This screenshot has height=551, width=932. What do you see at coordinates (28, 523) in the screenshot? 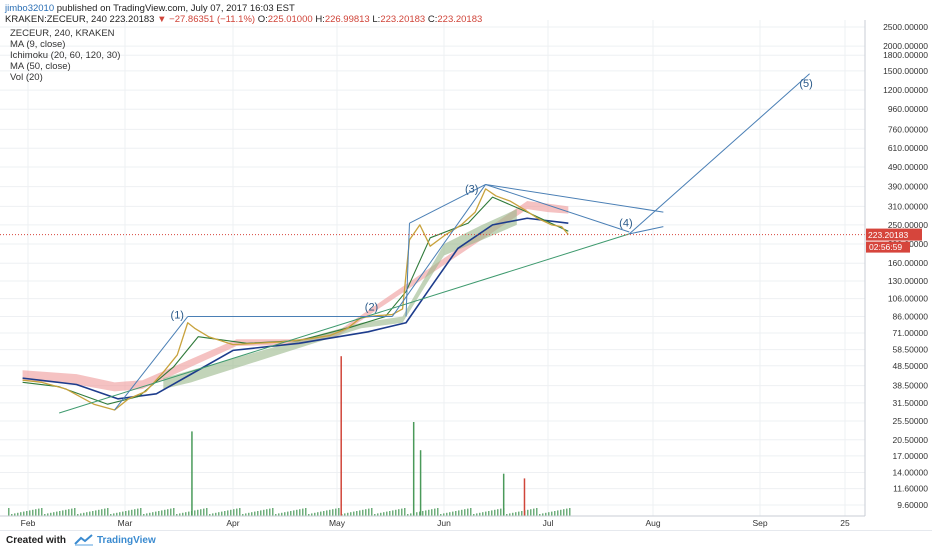
I see `x-tick-label: Feb` at bounding box center [28, 523].